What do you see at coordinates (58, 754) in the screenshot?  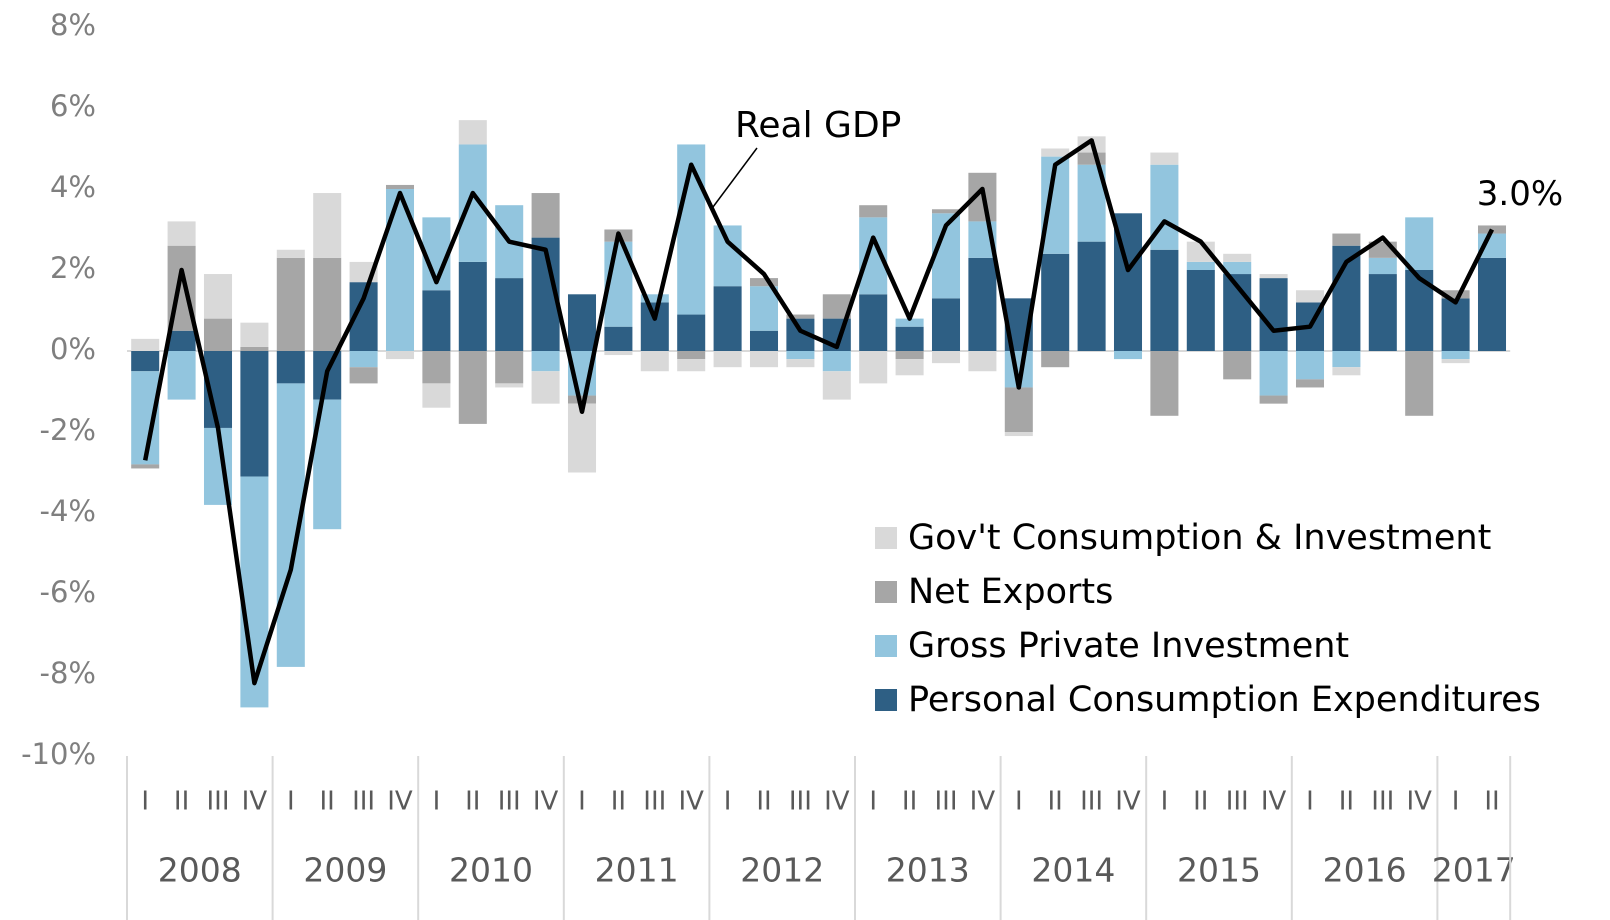 I see `y-tick-label: -10%` at bounding box center [58, 754].